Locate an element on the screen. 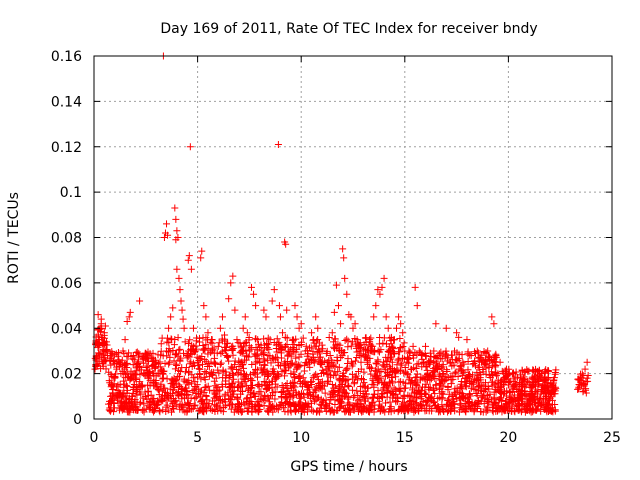 This screenshot has width=640, height=480. x-tick-label: 0 is located at coordinates (94, 438).